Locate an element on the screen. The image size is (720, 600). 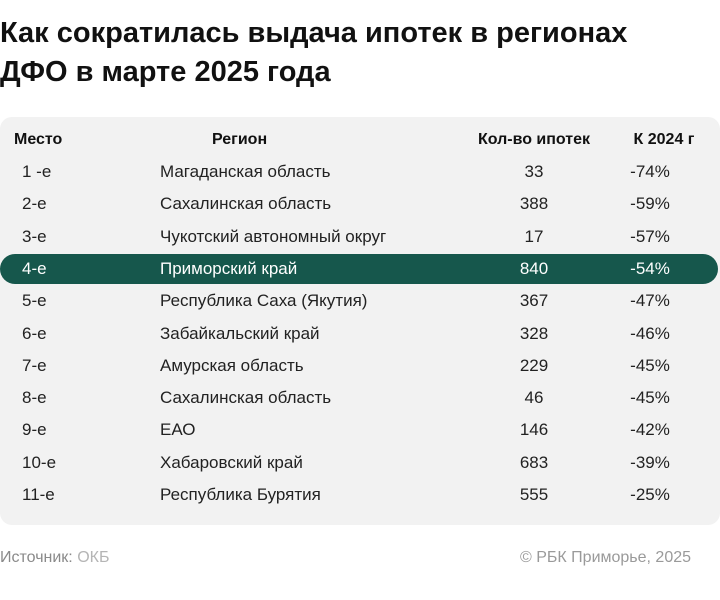
cell-place: 3-е is located at coordinates (34, 236).